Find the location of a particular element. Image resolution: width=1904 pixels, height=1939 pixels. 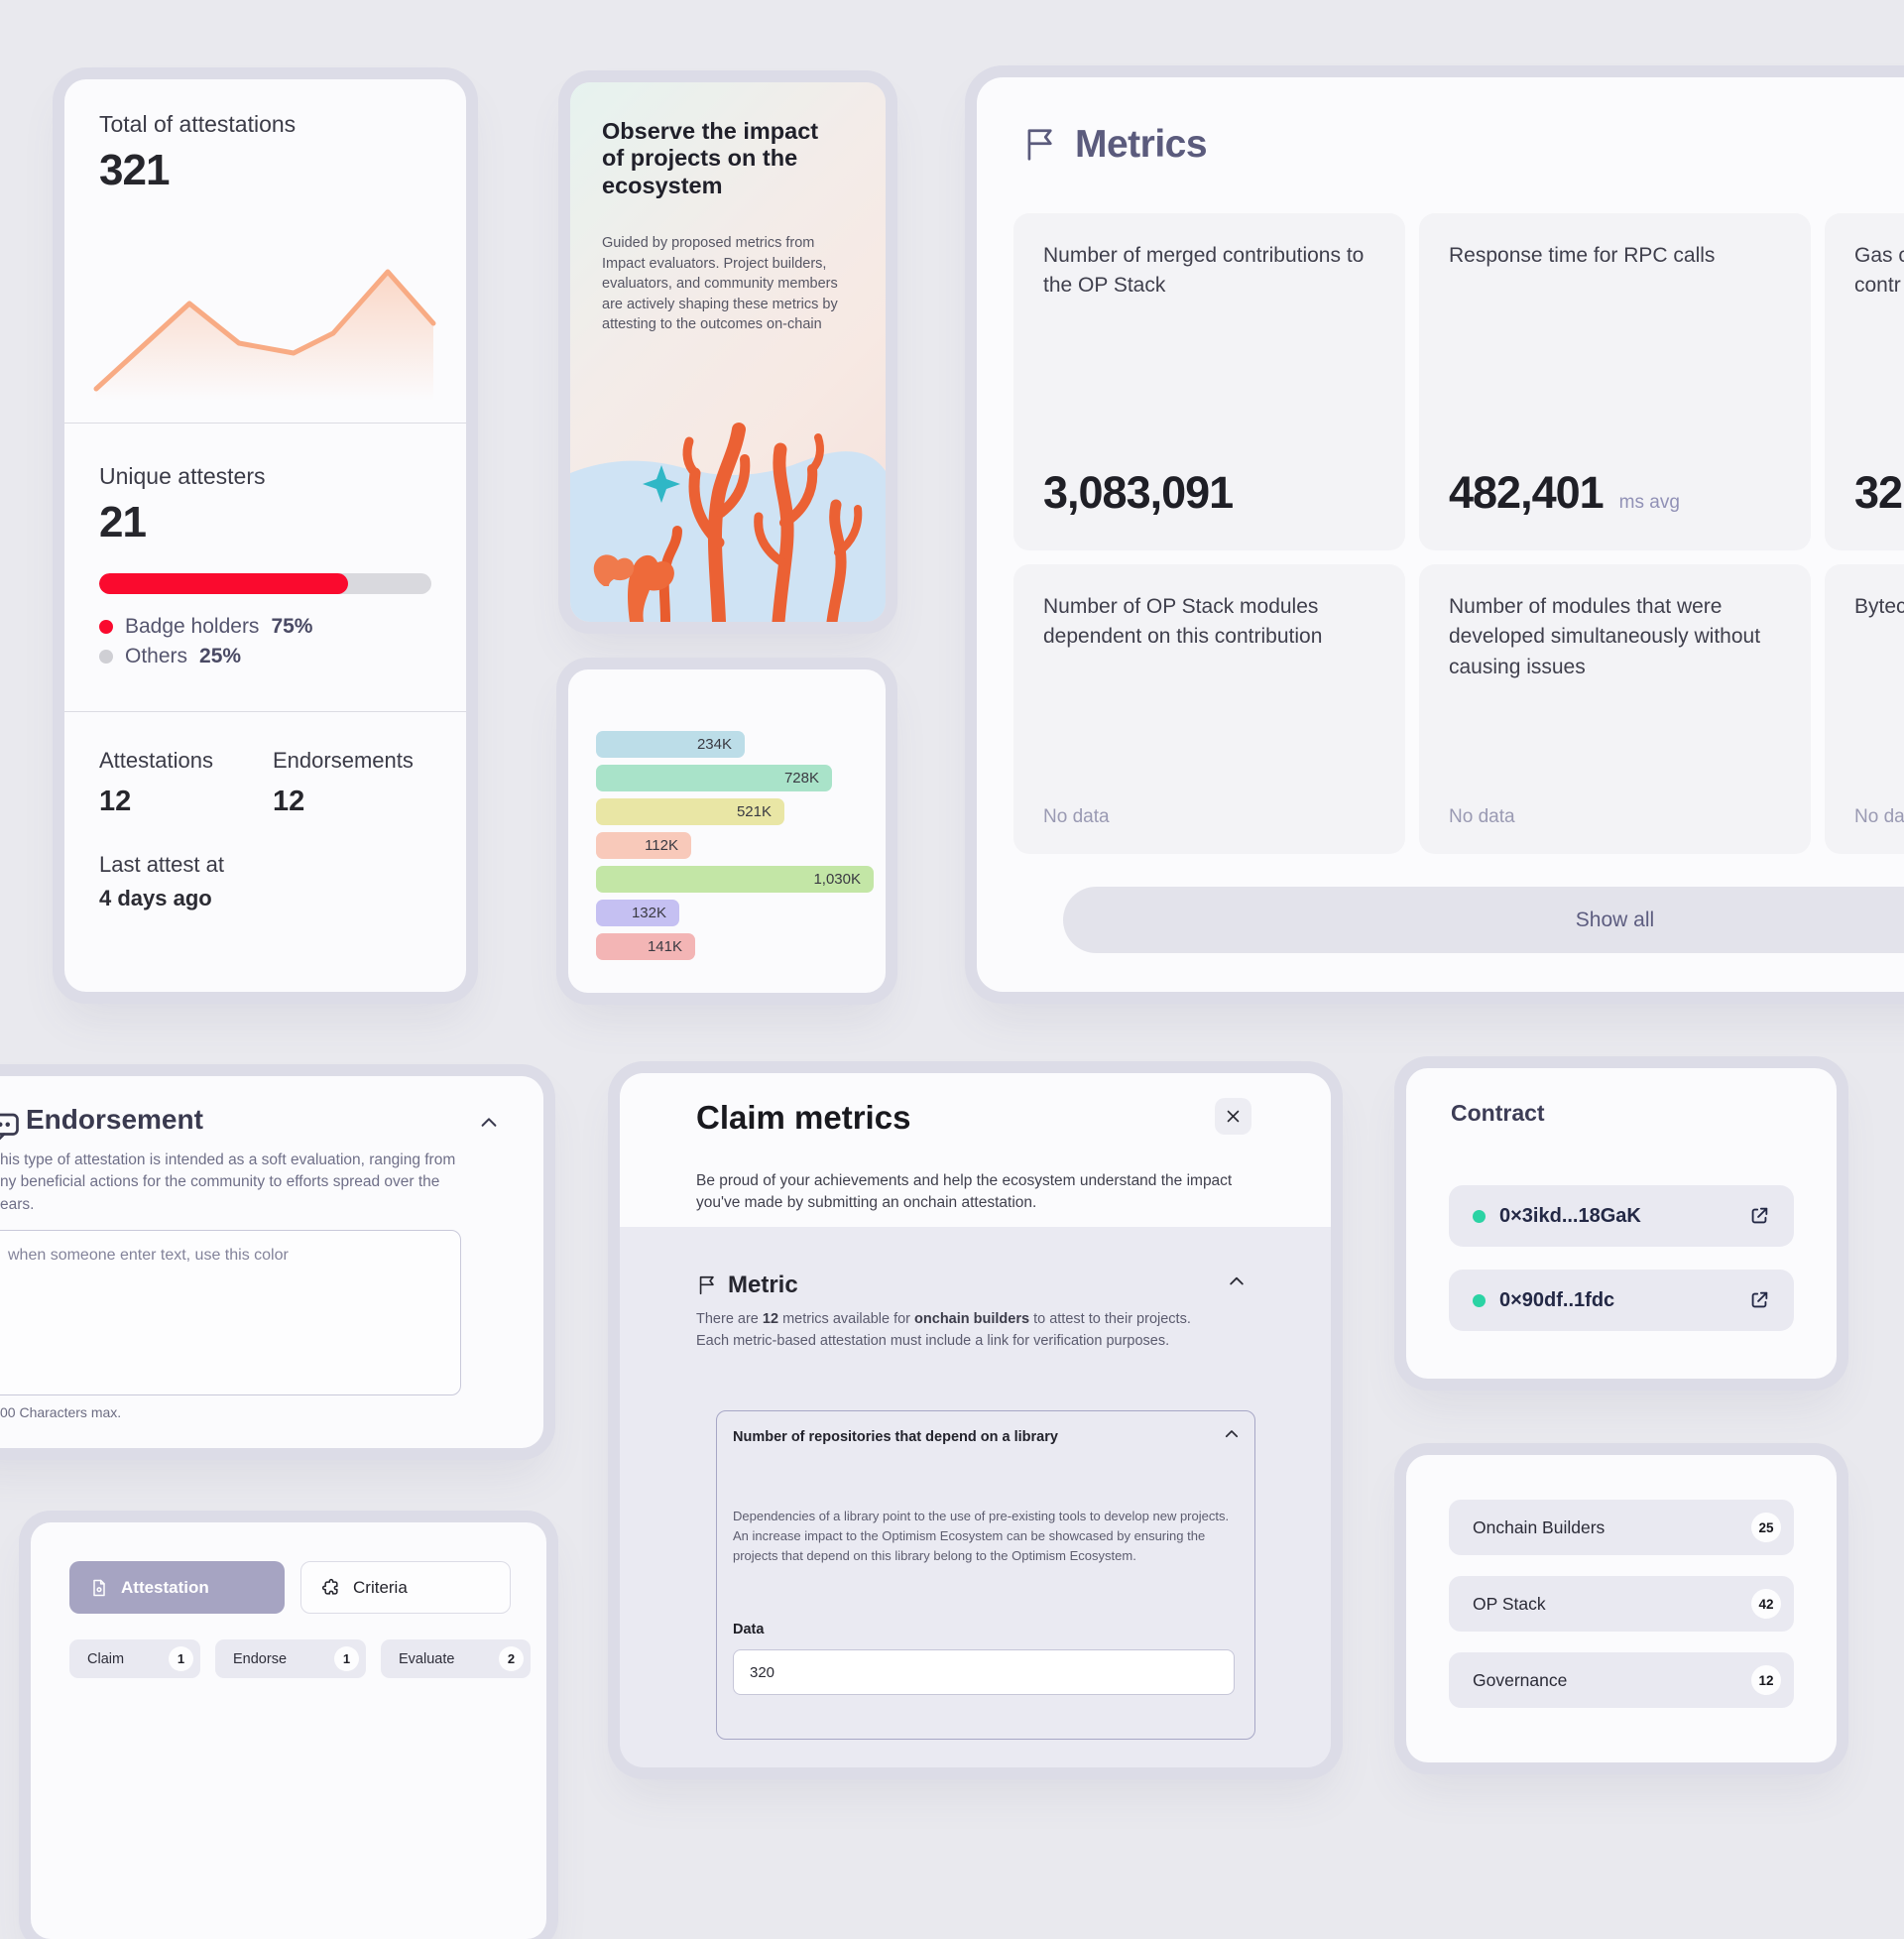

category-label: Onchain Builders is located at coordinates (1539, 1526).